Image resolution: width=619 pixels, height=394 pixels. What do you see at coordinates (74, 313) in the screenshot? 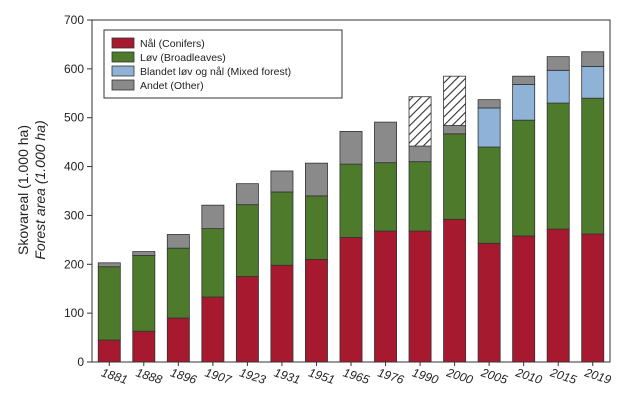
I see `y-tick-label: 100` at bounding box center [74, 313].